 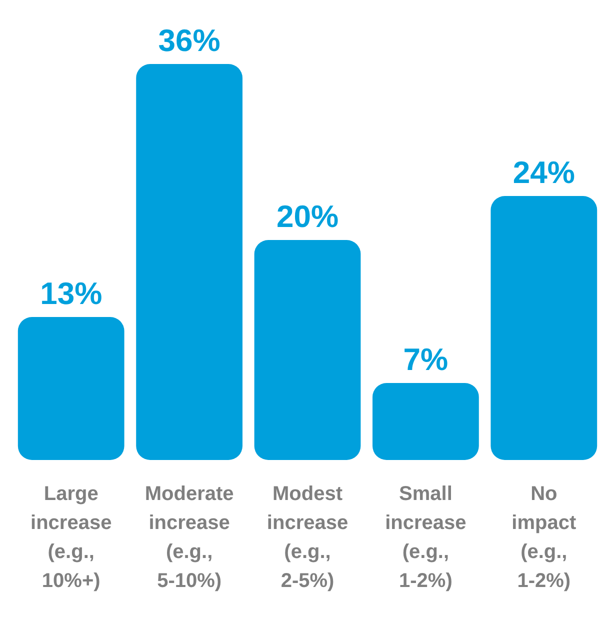 What do you see at coordinates (425, 537) in the screenshot?
I see `x-tick-label: Small increase (e.g., 1-2%)` at bounding box center [425, 537].